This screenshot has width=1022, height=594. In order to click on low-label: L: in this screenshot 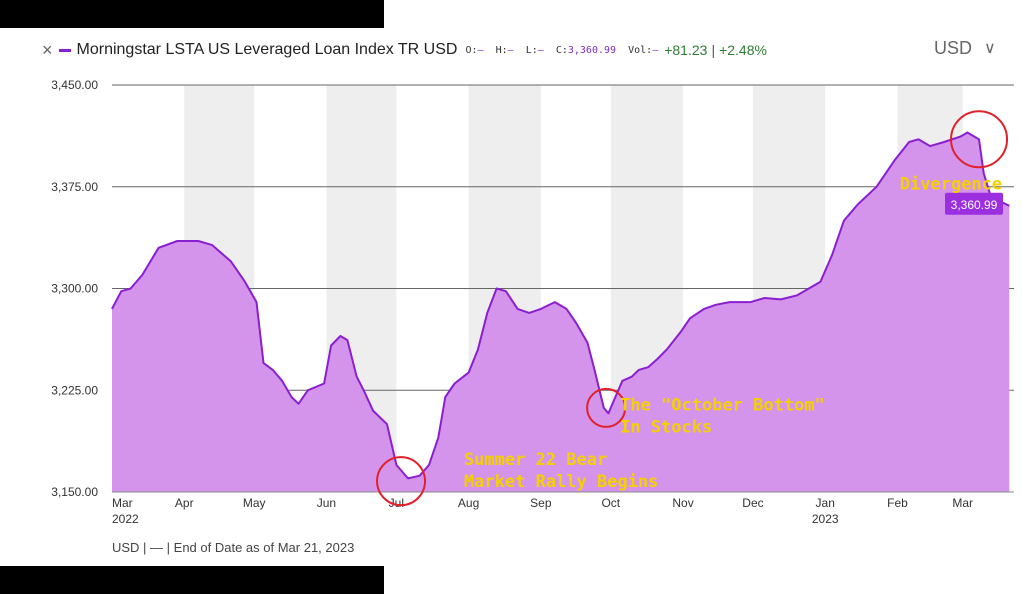, I will do `click(531, 50)`.